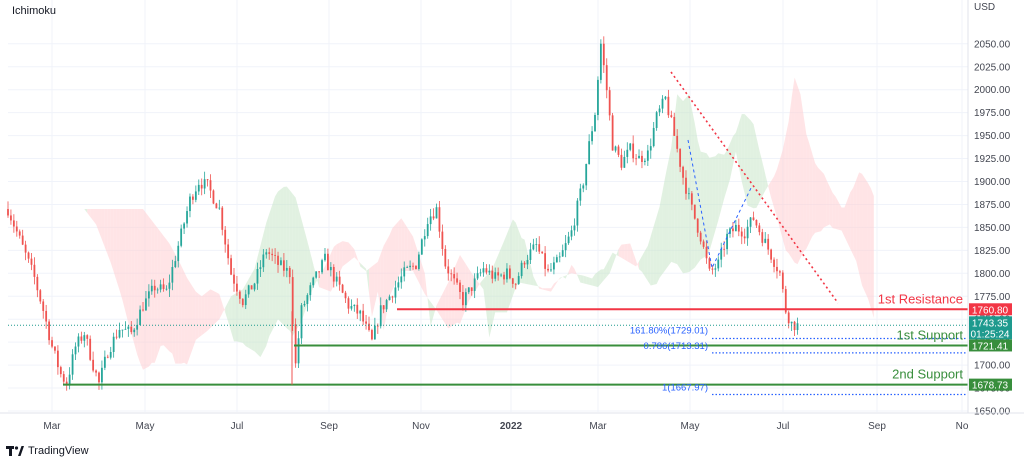 This screenshot has height=461, width=1024. I want to click on current-price-tag-text: 1743.35, so click(990, 323).